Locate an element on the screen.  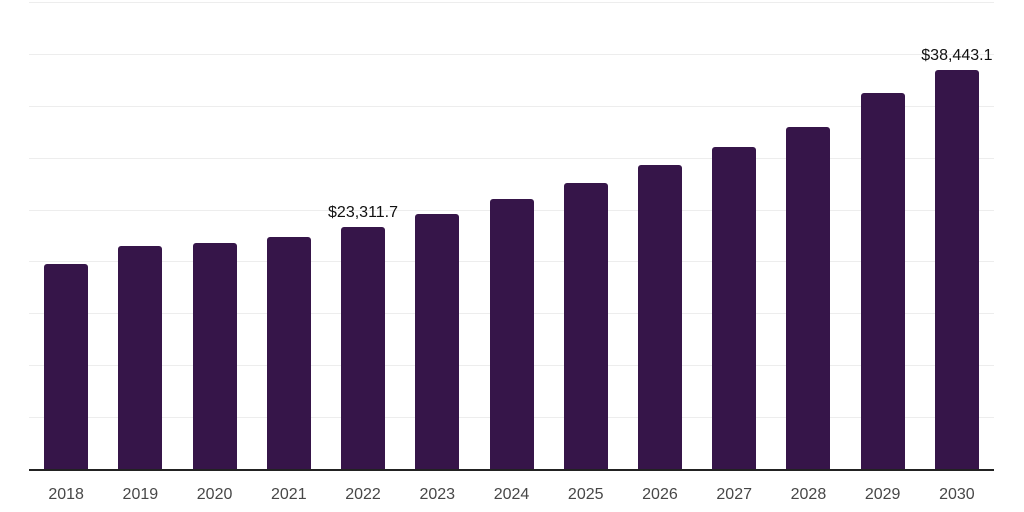
bar-2023 is located at coordinates (437, 341).